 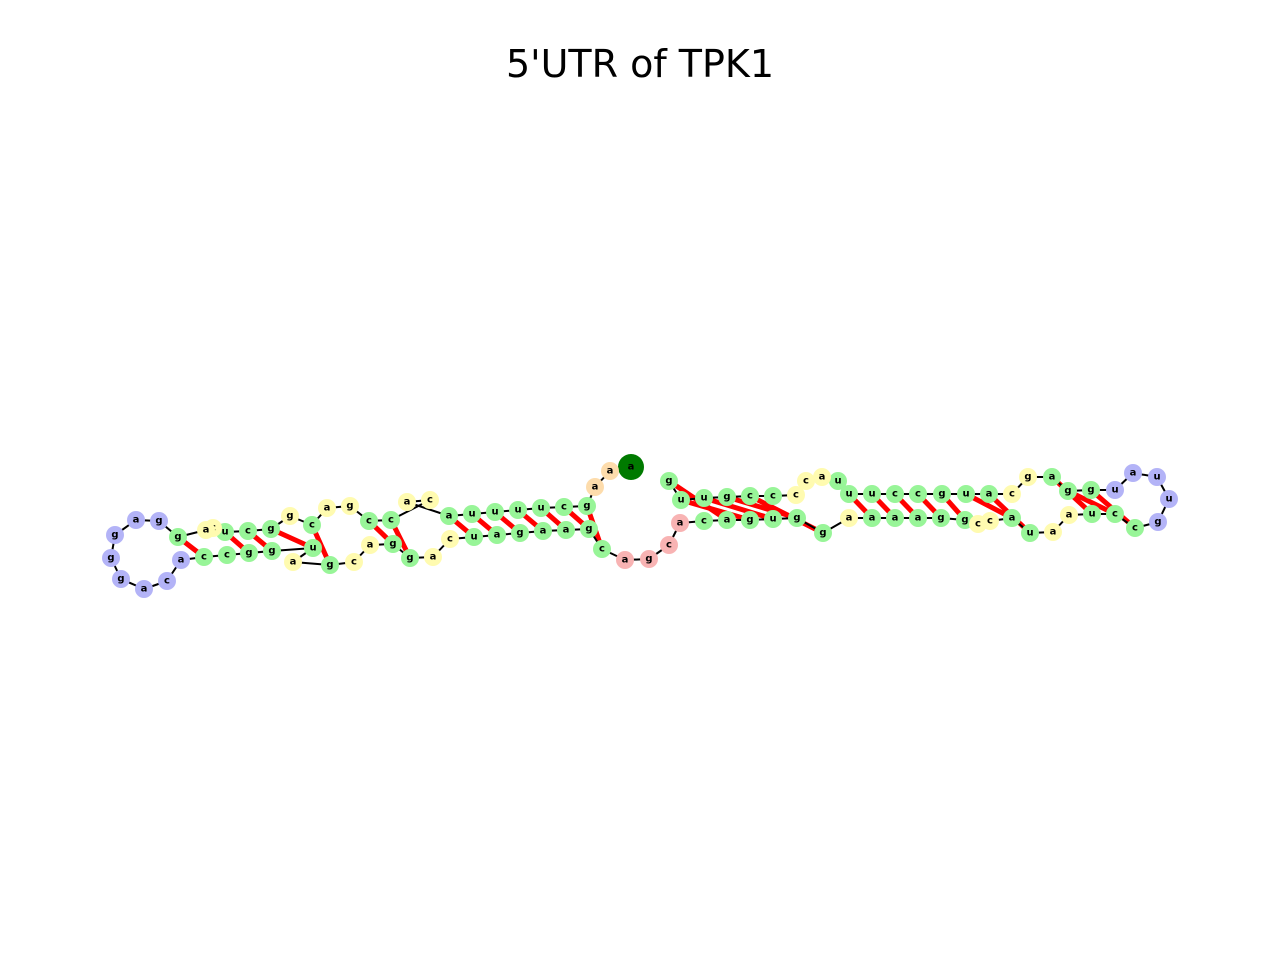 What do you see at coordinates (204, 557) in the screenshot?
I see `nucleotide-32: c` at bounding box center [204, 557].